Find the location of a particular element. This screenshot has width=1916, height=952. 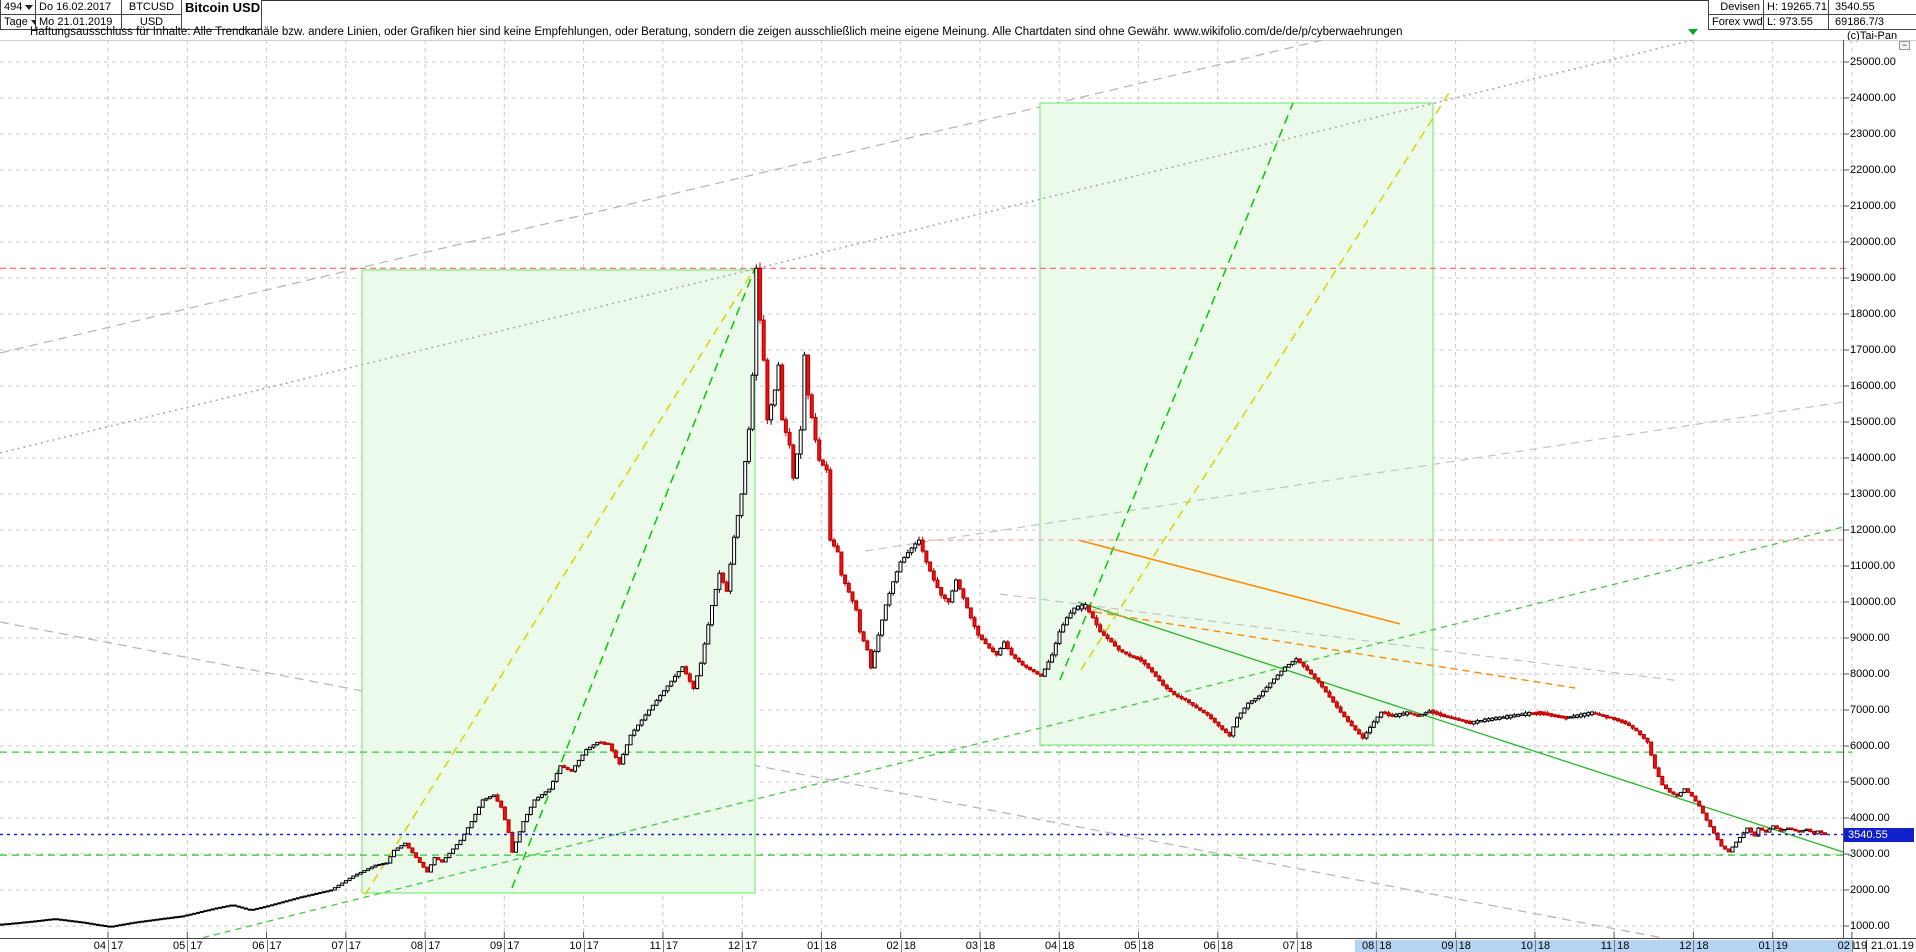

time-axis-highlight is located at coordinates (1604, 946).